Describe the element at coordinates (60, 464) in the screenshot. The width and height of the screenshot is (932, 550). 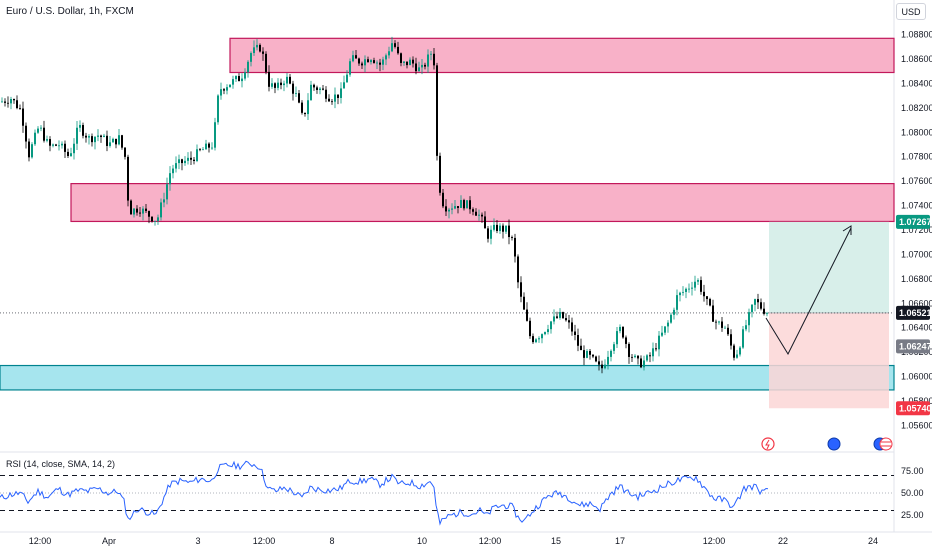
I see `rsi-indicator-label: RSI (14, close, SMA, 14, 2)` at that location.